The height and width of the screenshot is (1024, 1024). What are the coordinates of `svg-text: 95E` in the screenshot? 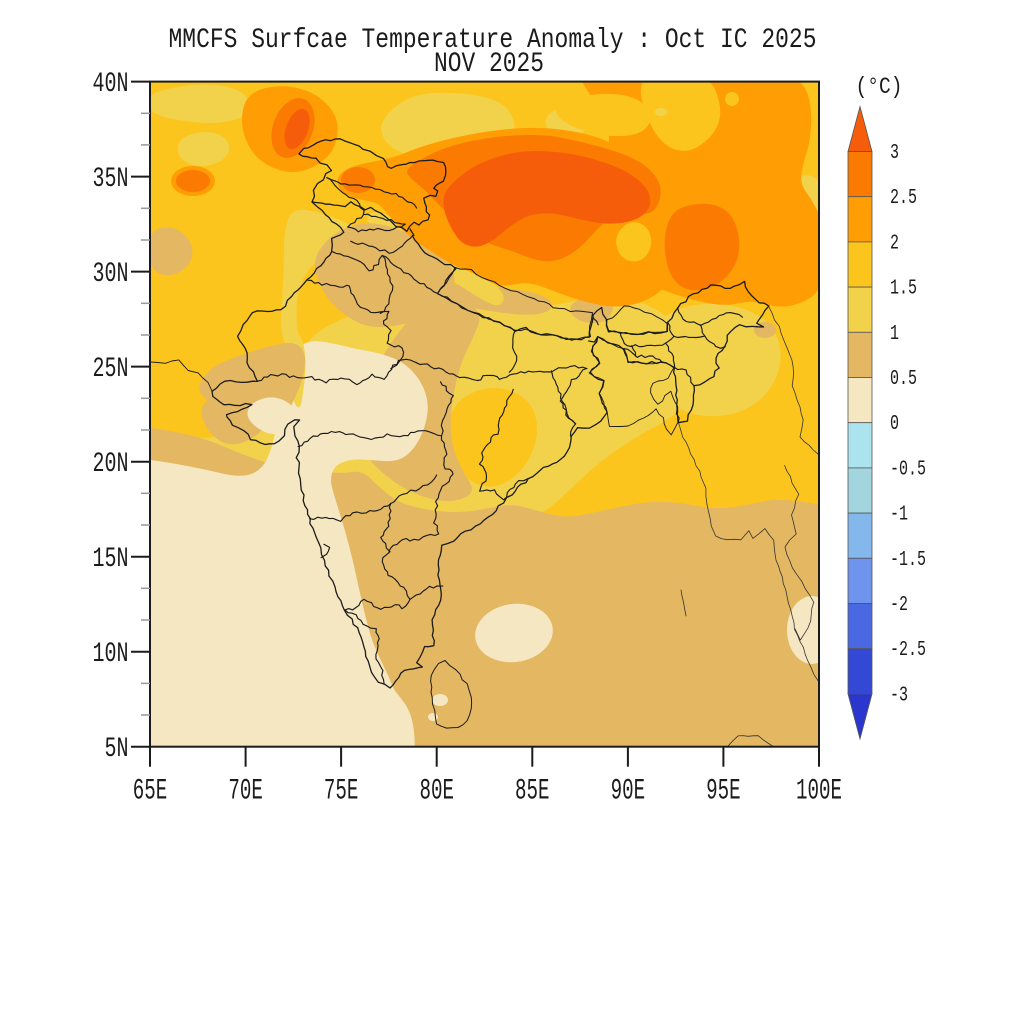 It's located at (723, 792).